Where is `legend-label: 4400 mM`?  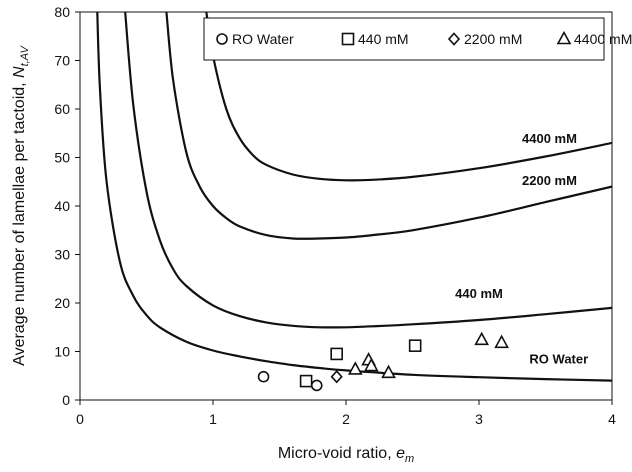 legend-label: 4400 mM is located at coordinates (603, 39).